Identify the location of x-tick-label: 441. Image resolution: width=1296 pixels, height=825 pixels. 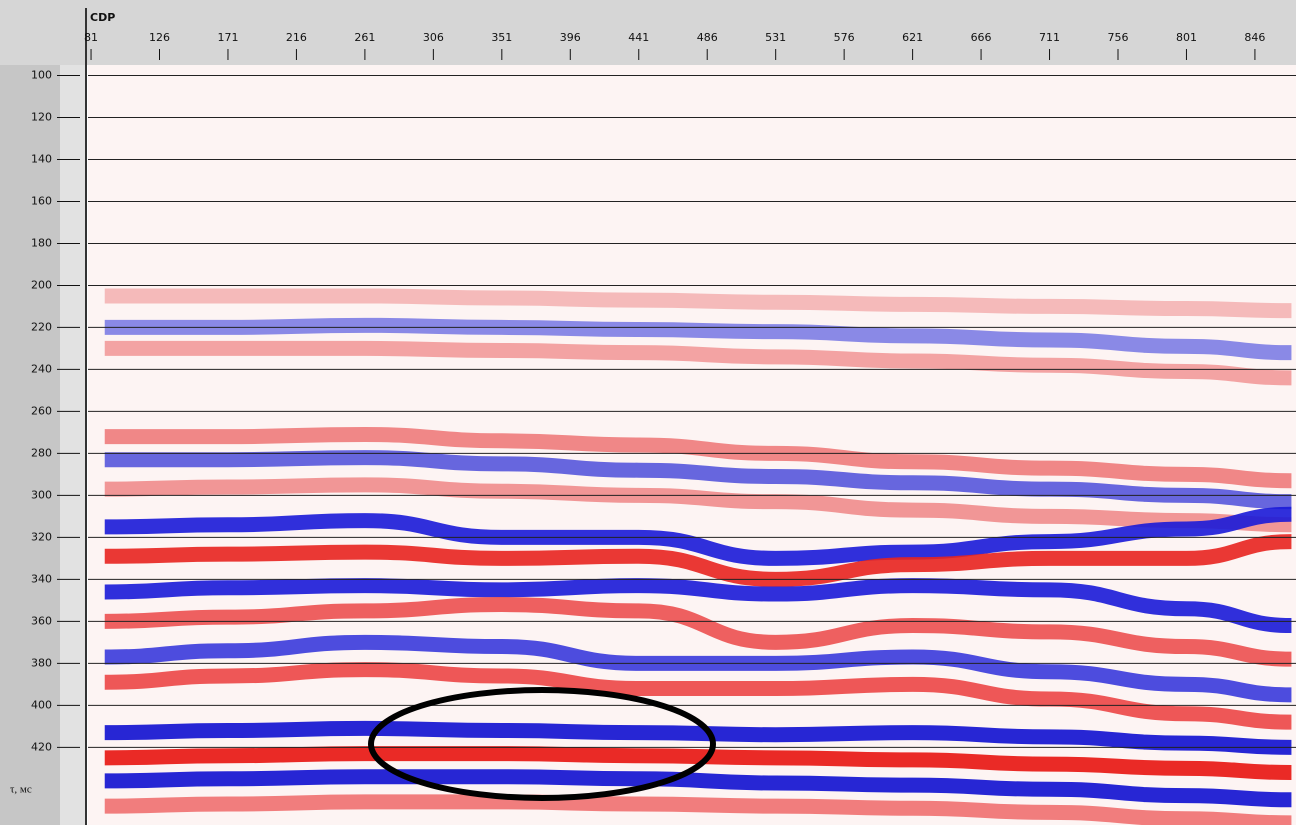
(638, 37).